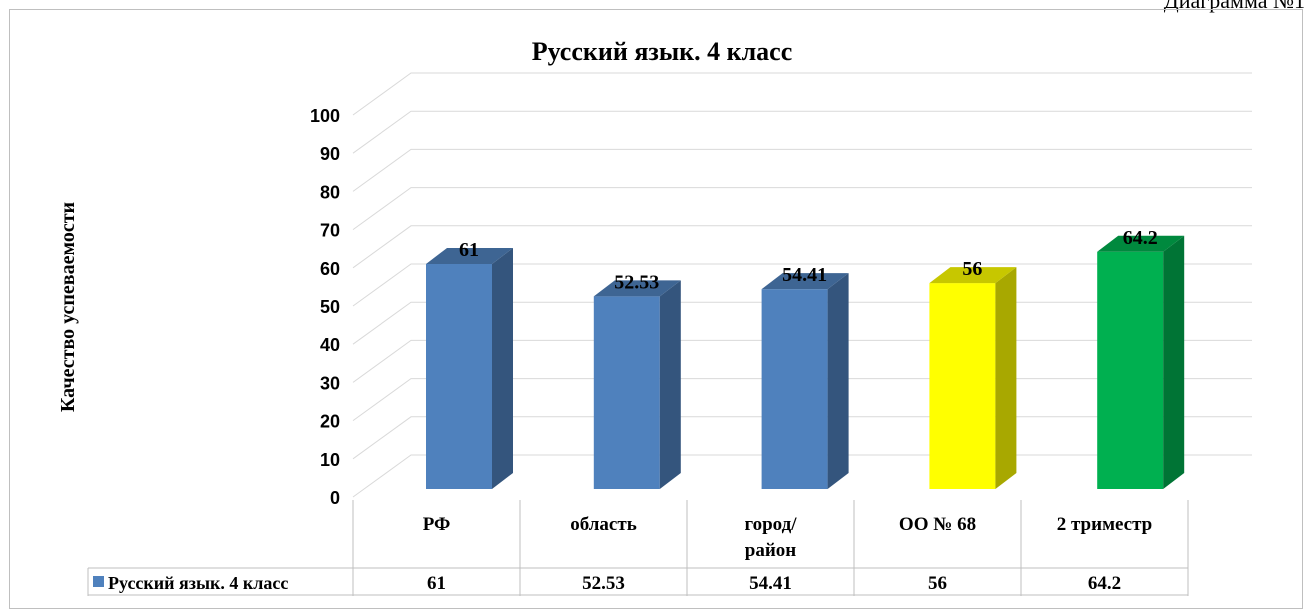 The image size is (1305, 609). I want to click on y-tick-label: 90, so click(330, 154).